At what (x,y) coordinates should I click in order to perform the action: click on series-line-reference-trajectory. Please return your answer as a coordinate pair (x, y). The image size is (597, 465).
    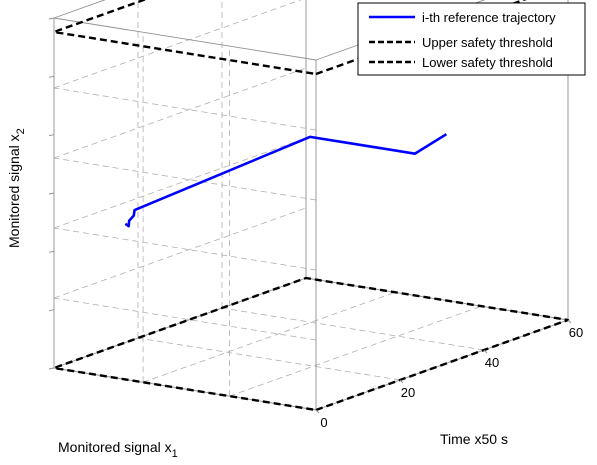
    Looking at the image, I should click on (286, 180).